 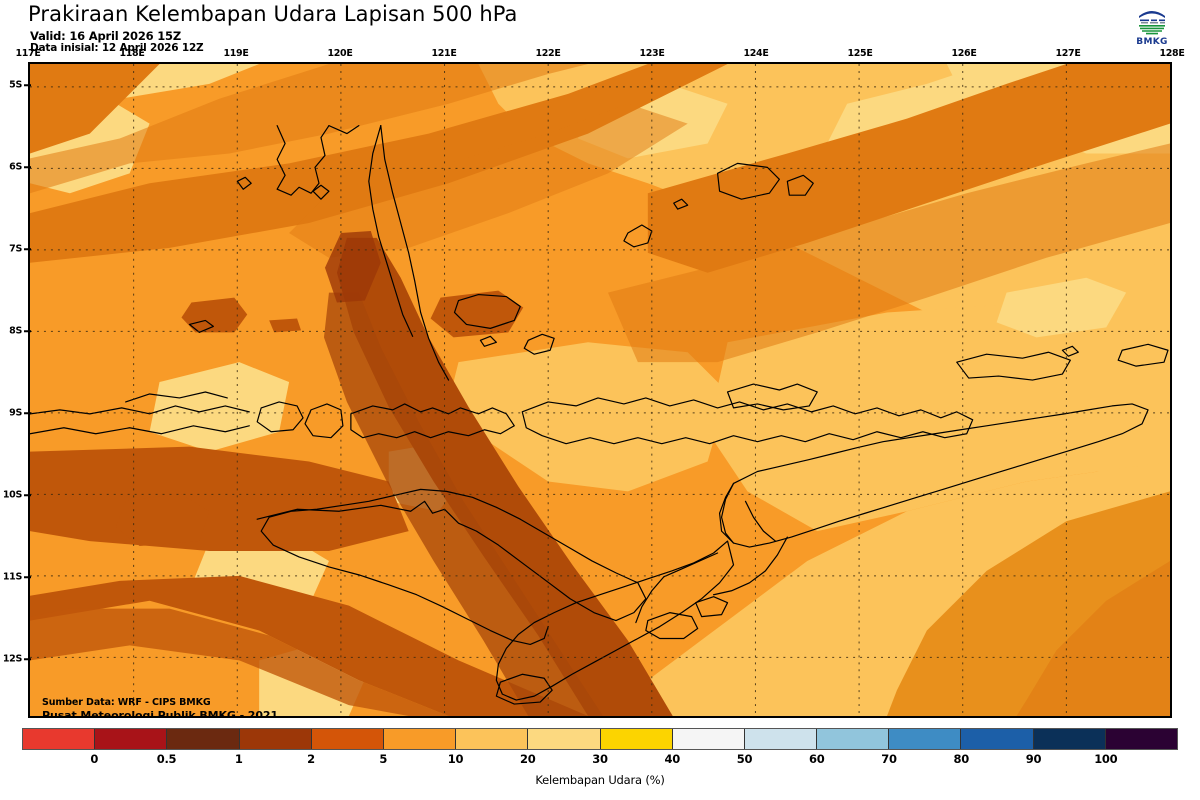 What do you see at coordinates (860, 53) in the screenshot?
I see `x-tick-125E: 125E` at bounding box center [860, 53].